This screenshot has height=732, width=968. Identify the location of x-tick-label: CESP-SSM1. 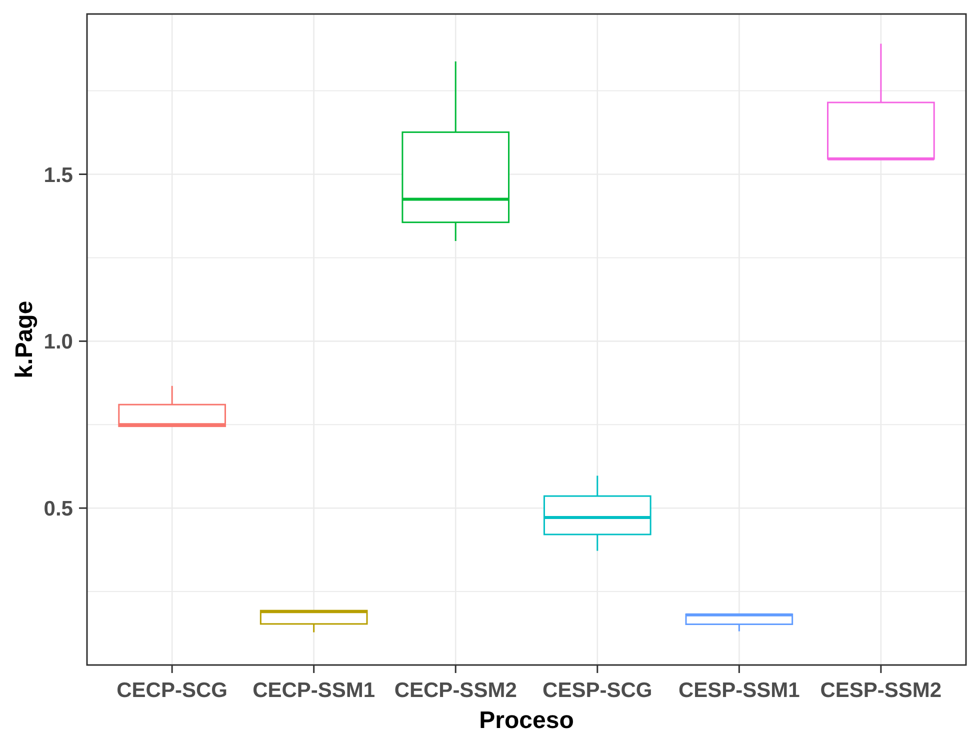
(739, 690).